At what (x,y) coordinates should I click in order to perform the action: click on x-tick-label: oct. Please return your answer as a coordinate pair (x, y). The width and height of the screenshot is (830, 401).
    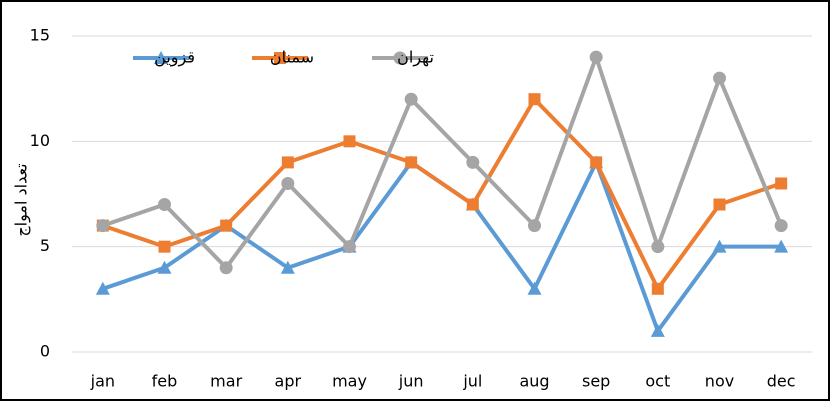
    Looking at the image, I should click on (657, 381).